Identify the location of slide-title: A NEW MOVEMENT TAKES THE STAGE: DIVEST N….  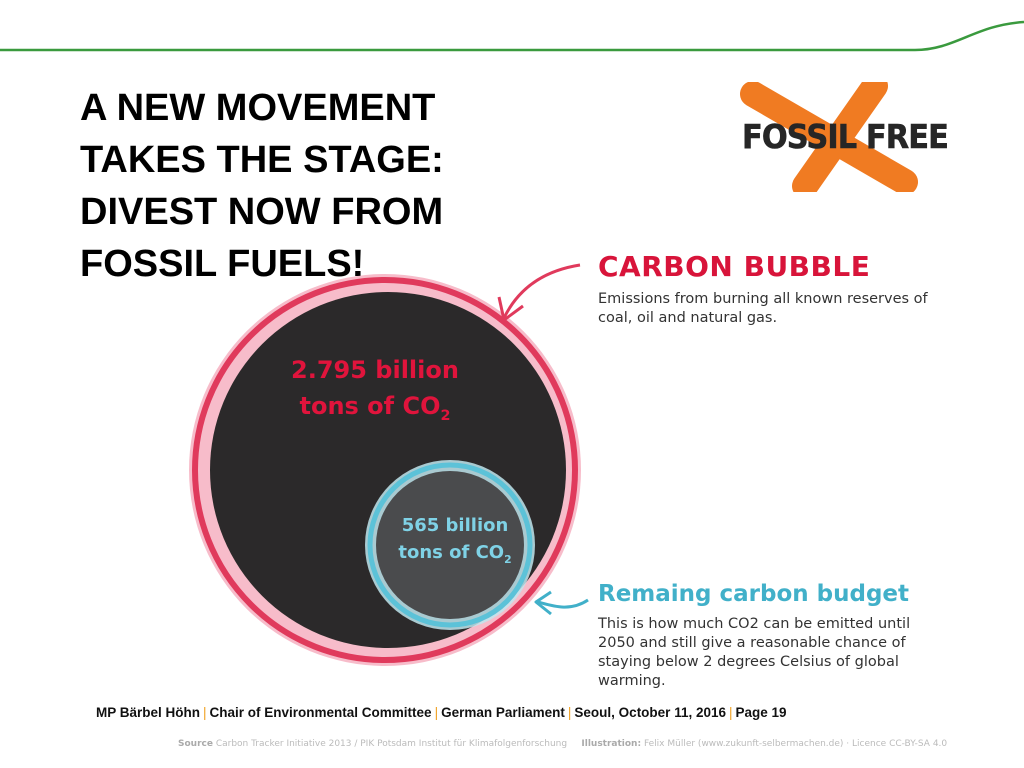
(315, 186).